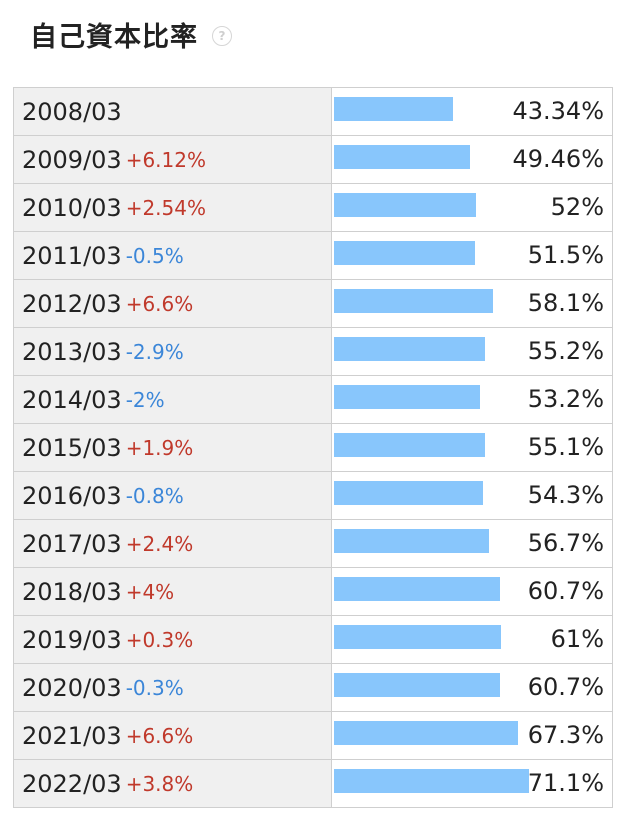  What do you see at coordinates (145, 399) in the screenshot?
I see `change-label: -2%` at bounding box center [145, 399].